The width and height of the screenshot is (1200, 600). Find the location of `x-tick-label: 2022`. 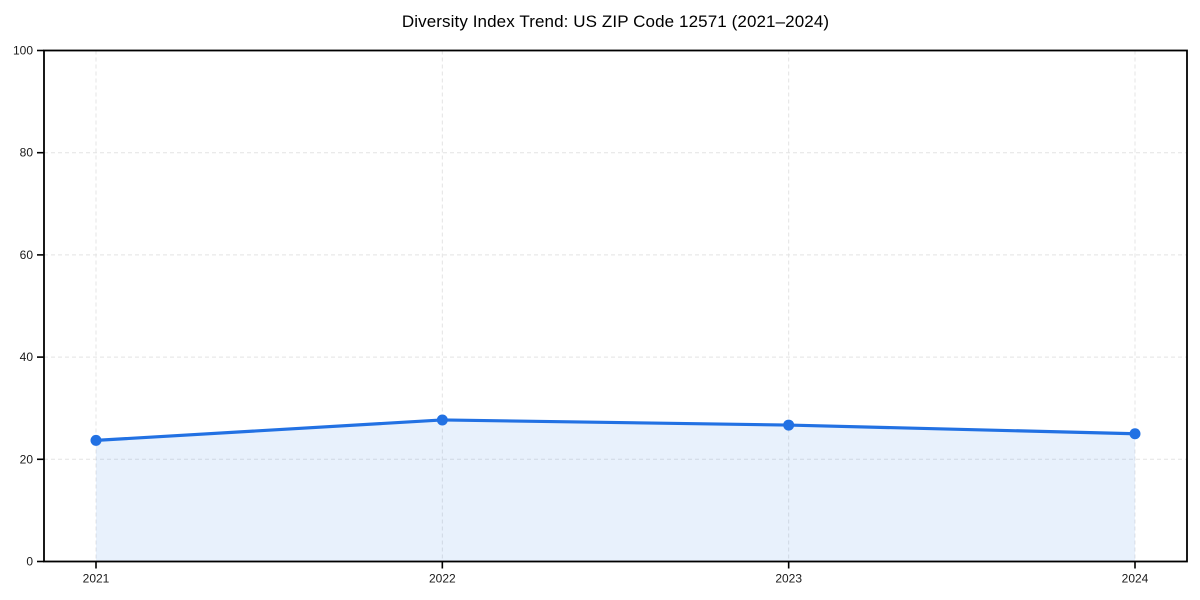

x-tick-label: 2022 is located at coordinates (442, 579).